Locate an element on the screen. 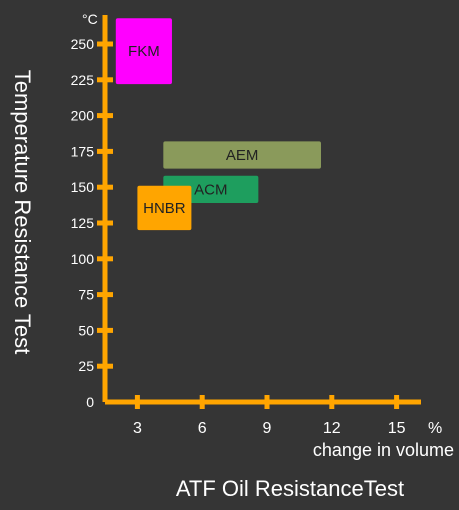 This screenshot has height=510, width=459. bar-label-fkm: FKM is located at coordinates (144, 51).